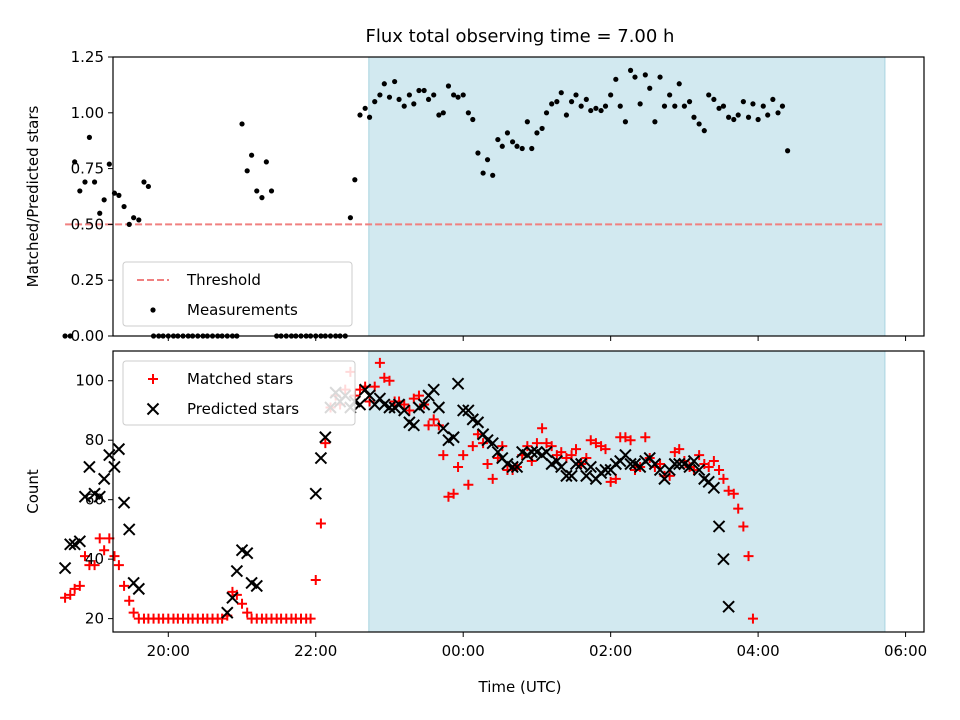  I want to click on y-tick-label: 1.25, so click(87, 57).